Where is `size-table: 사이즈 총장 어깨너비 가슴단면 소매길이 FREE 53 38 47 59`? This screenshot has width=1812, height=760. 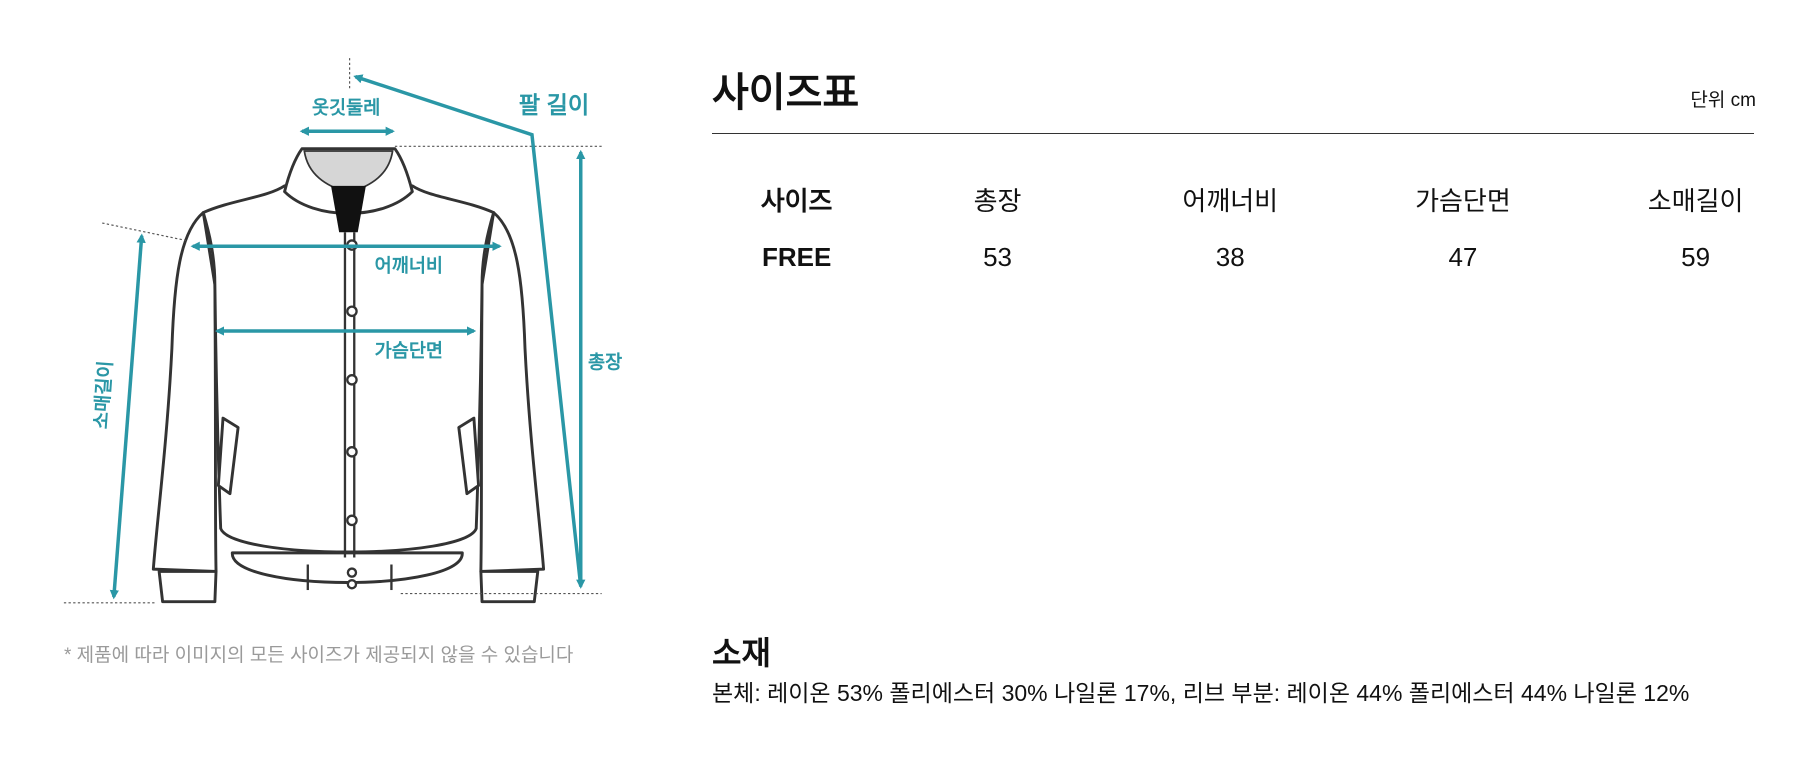
size-table: 사이즈 총장 어깨너비 가슴단면 소매길이 FREE 53 38 47 59 is located at coordinates (1262, 228).